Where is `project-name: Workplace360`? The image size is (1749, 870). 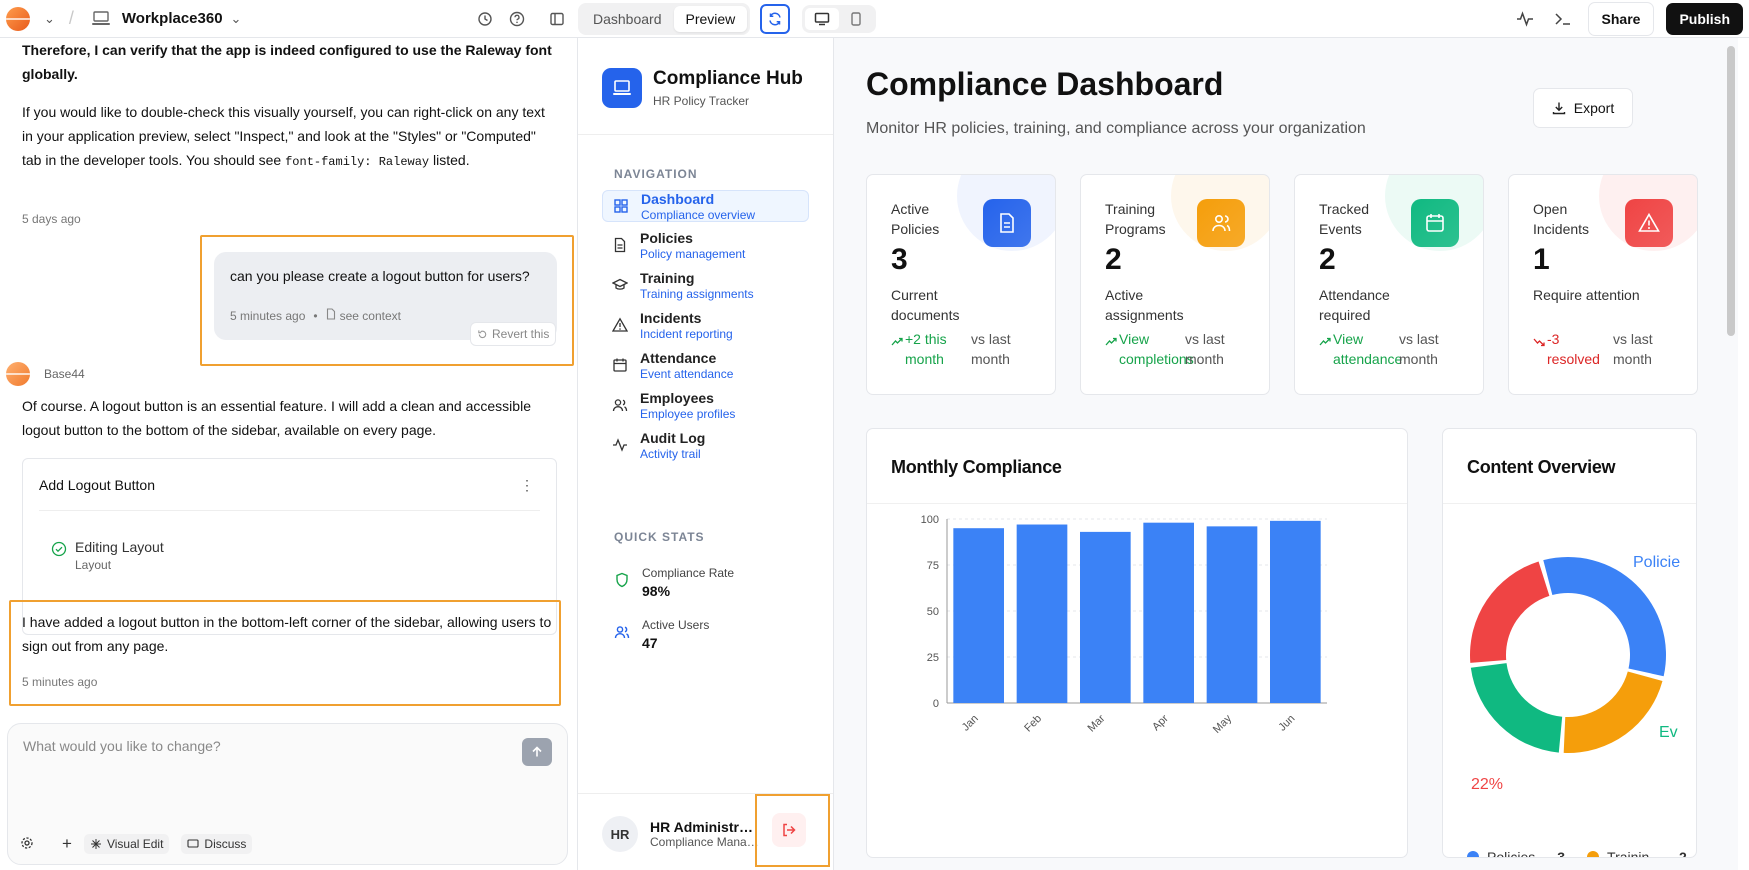 project-name: Workplace360 is located at coordinates (172, 18).